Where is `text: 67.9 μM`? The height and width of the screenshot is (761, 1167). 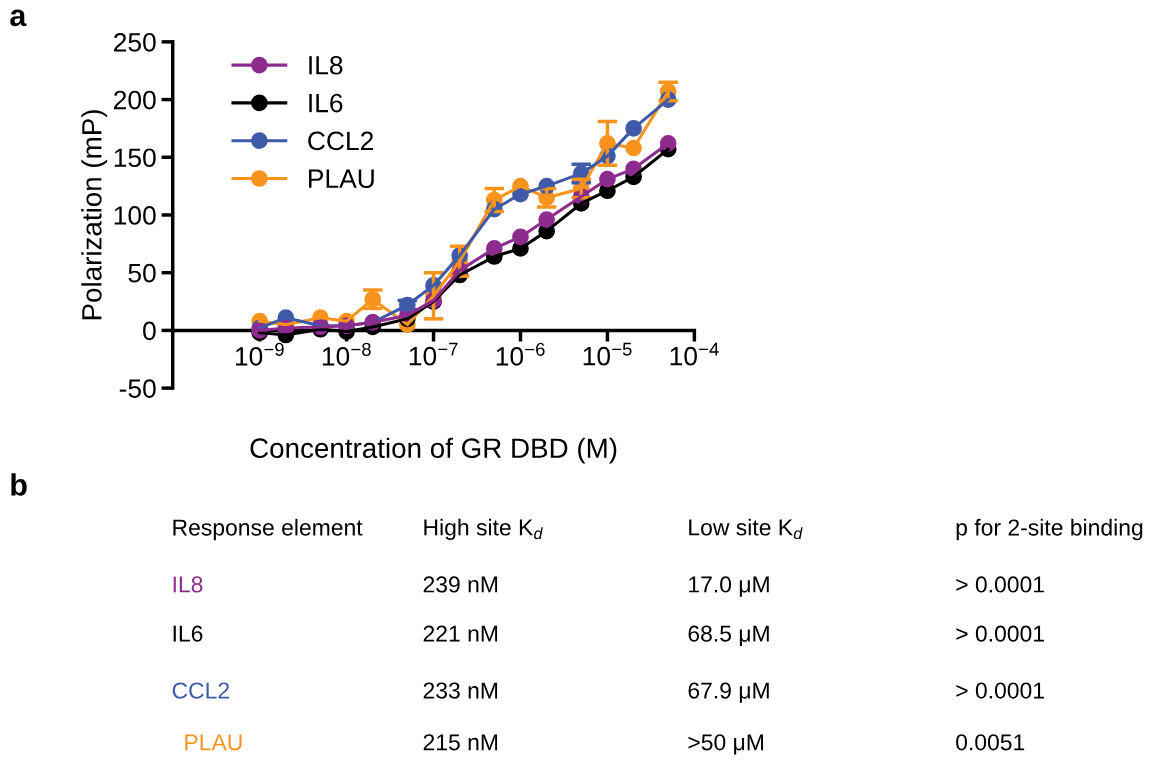
text: 67.9 μM is located at coordinates (728, 692).